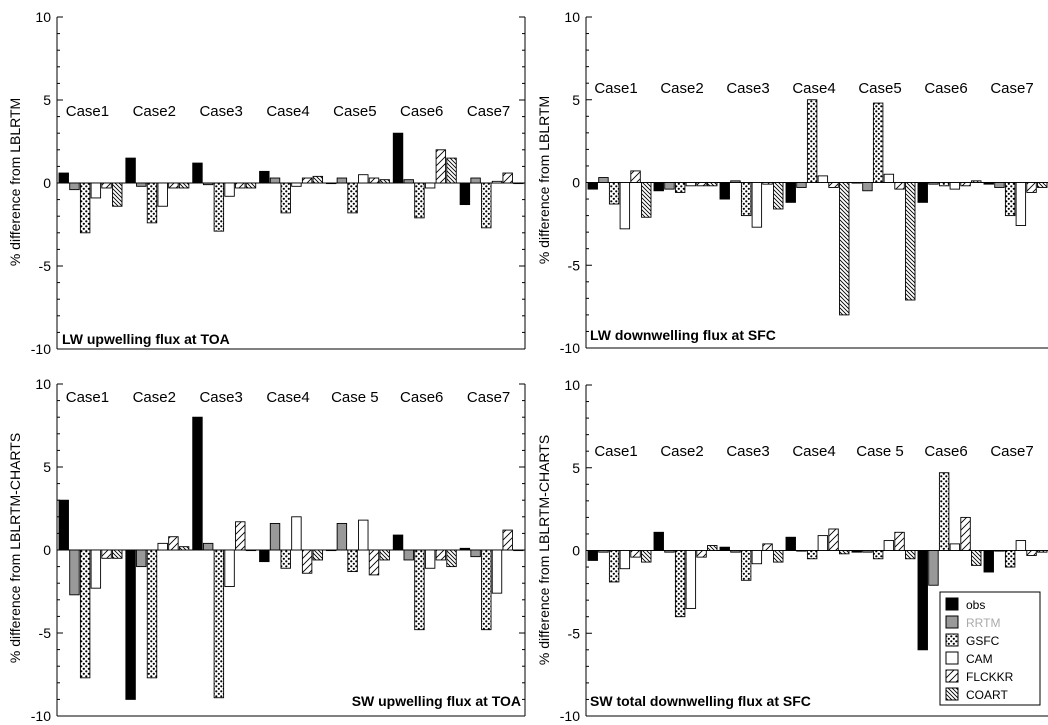 This screenshot has height=725, width=1048. What do you see at coordinates (975, 605) in the screenshot?
I see `legend-label-obs: obs` at bounding box center [975, 605].